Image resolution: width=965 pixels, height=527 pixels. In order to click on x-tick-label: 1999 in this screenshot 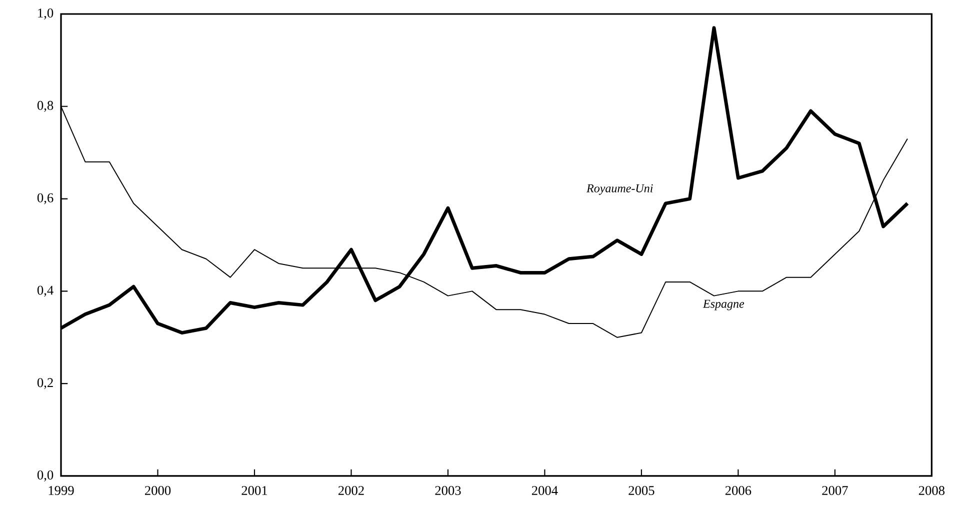, I will do `click(61, 490)`.